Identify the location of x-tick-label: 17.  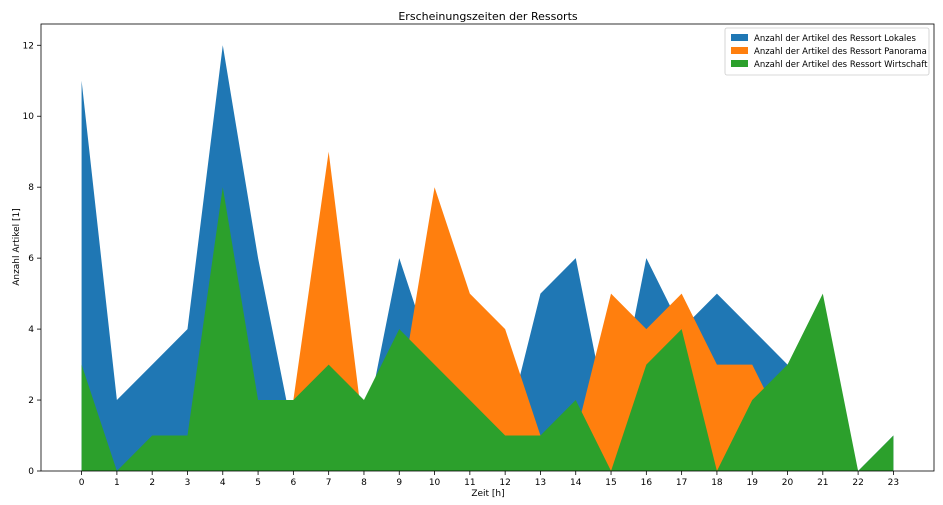
(681, 483).